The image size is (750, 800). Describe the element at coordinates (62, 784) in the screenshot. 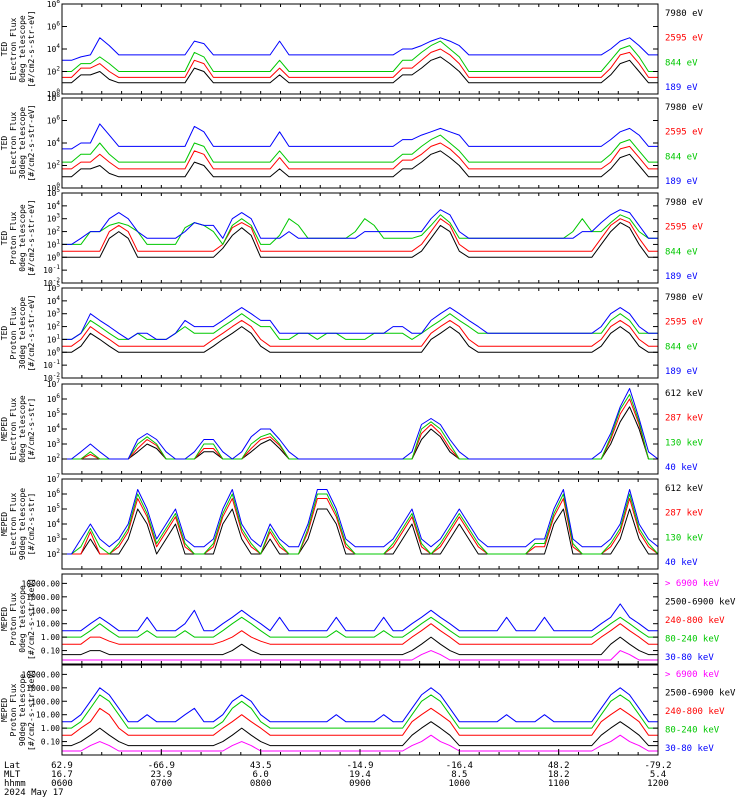

I see `x-tick-label: 0600` at that location.